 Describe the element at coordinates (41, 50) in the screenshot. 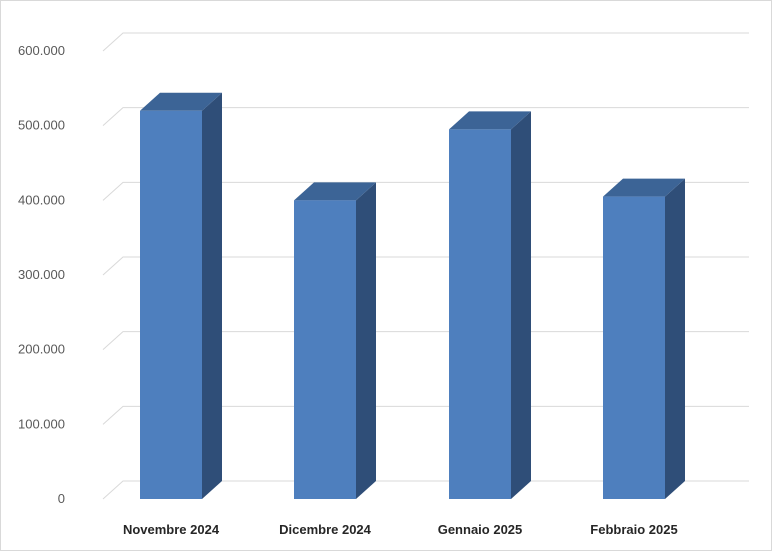

I see `y-tick-label: 600.000` at that location.